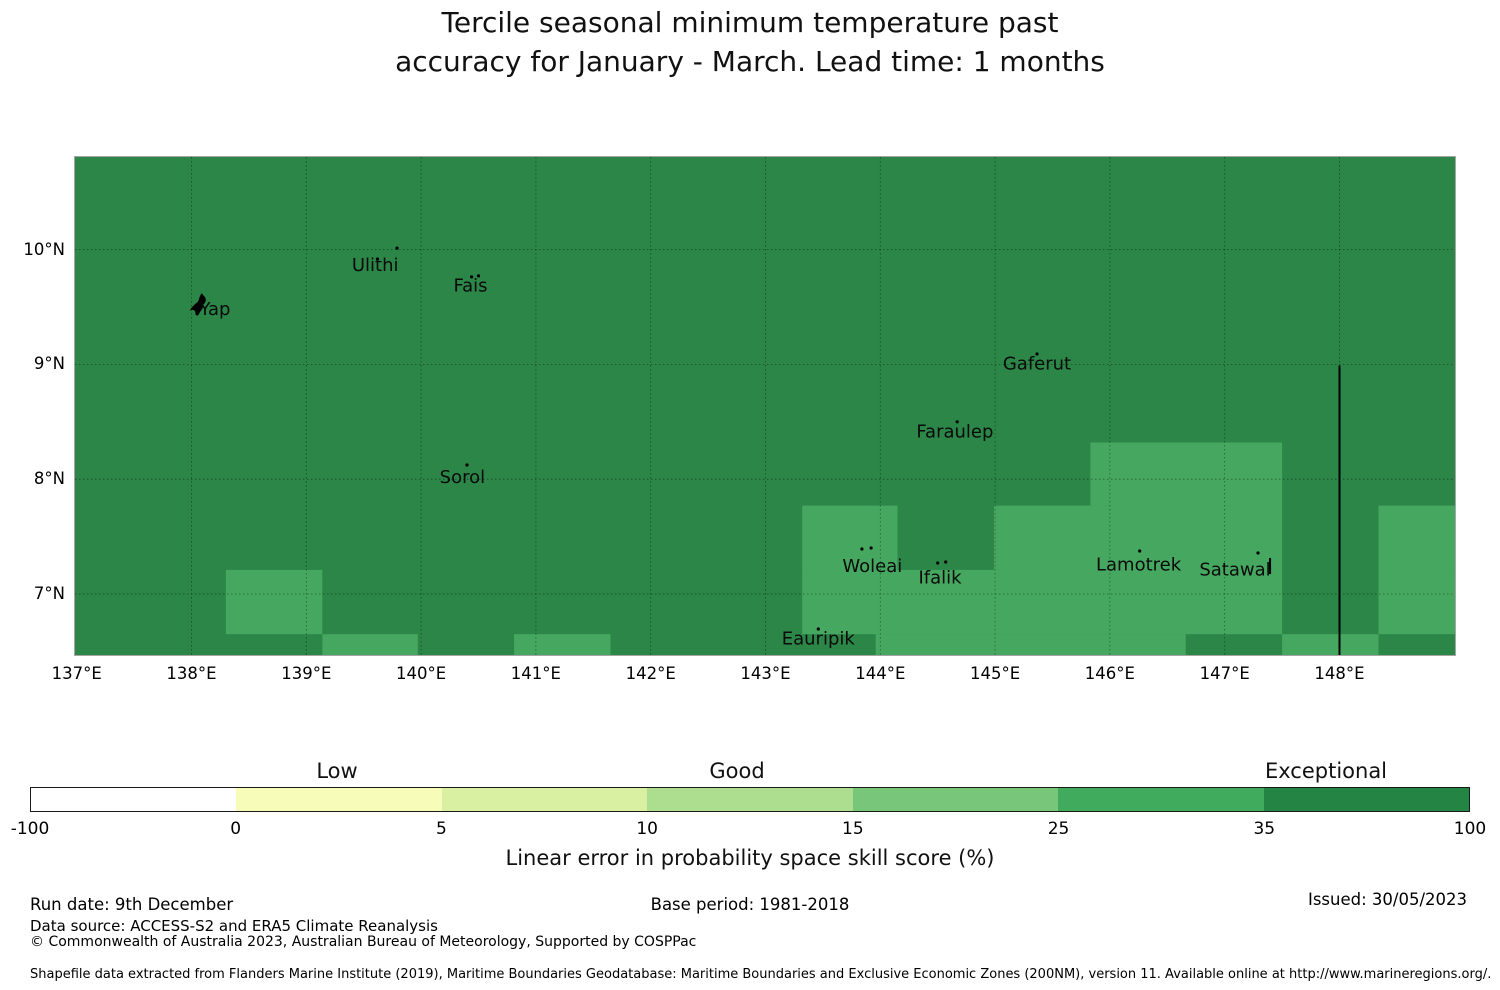 This screenshot has height=990, width=1500. I want to click on x-tick-label: 141°E, so click(535, 673).